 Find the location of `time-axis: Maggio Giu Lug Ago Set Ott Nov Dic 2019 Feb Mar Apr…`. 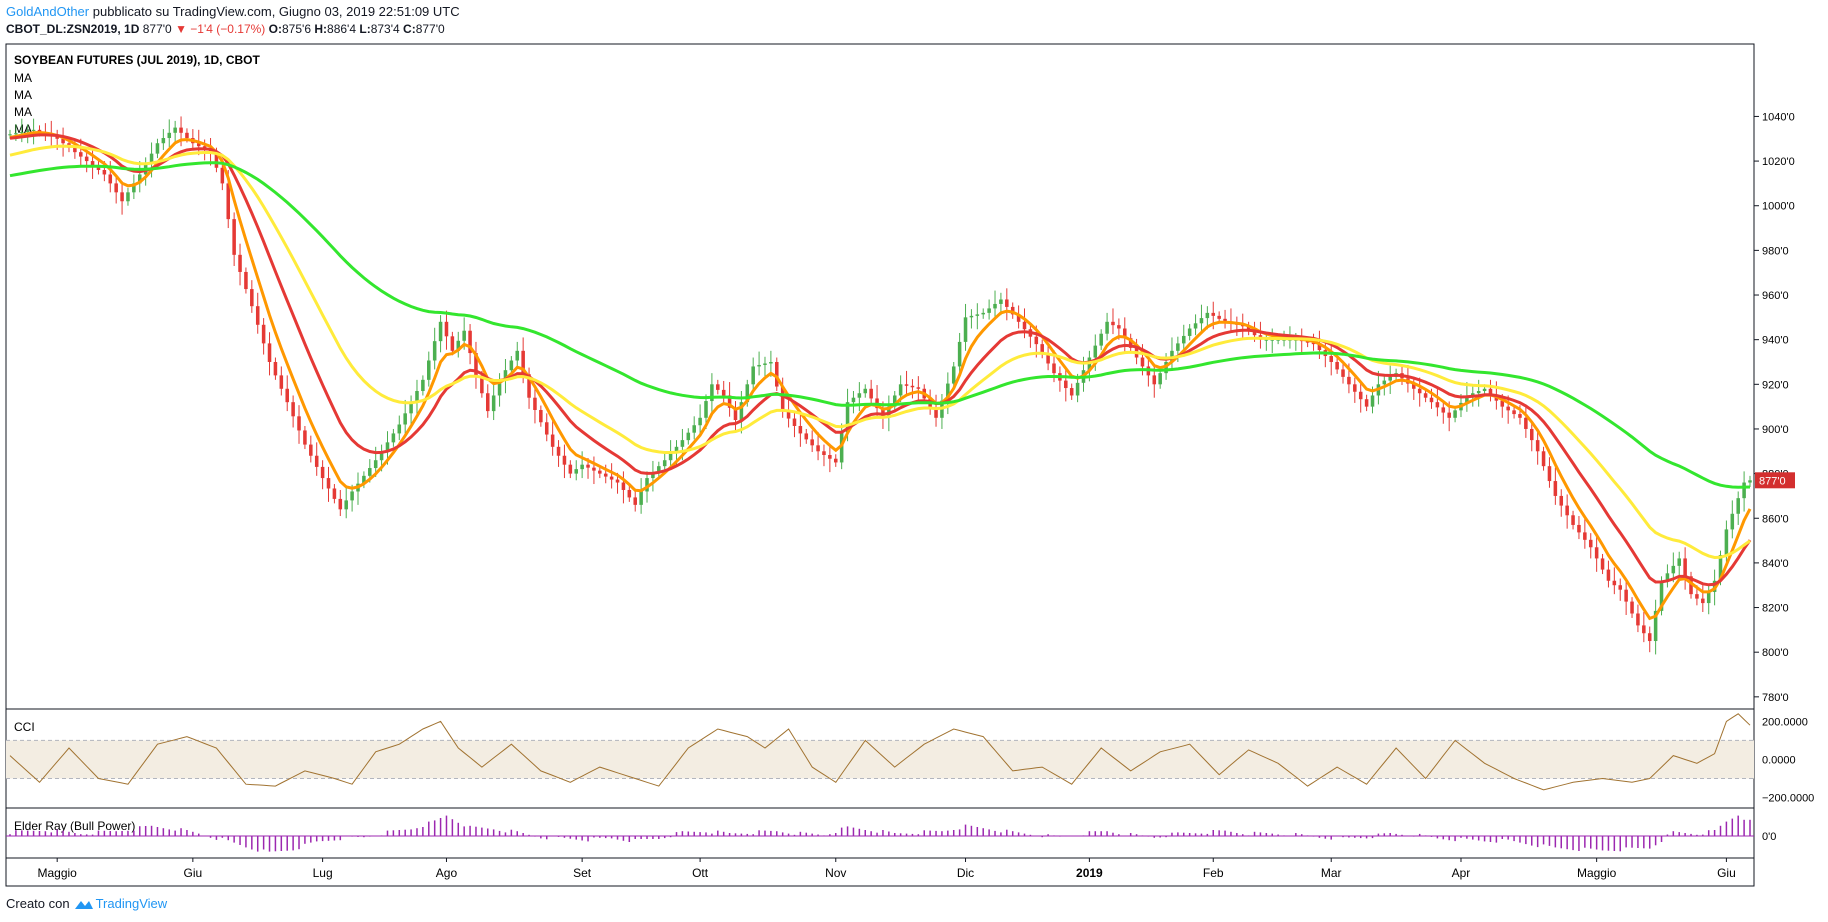

time-axis: Maggio Giu Lug Ago Set Ott Nov Dic 2019 Feb Mar Apr… is located at coordinates (887, 869).